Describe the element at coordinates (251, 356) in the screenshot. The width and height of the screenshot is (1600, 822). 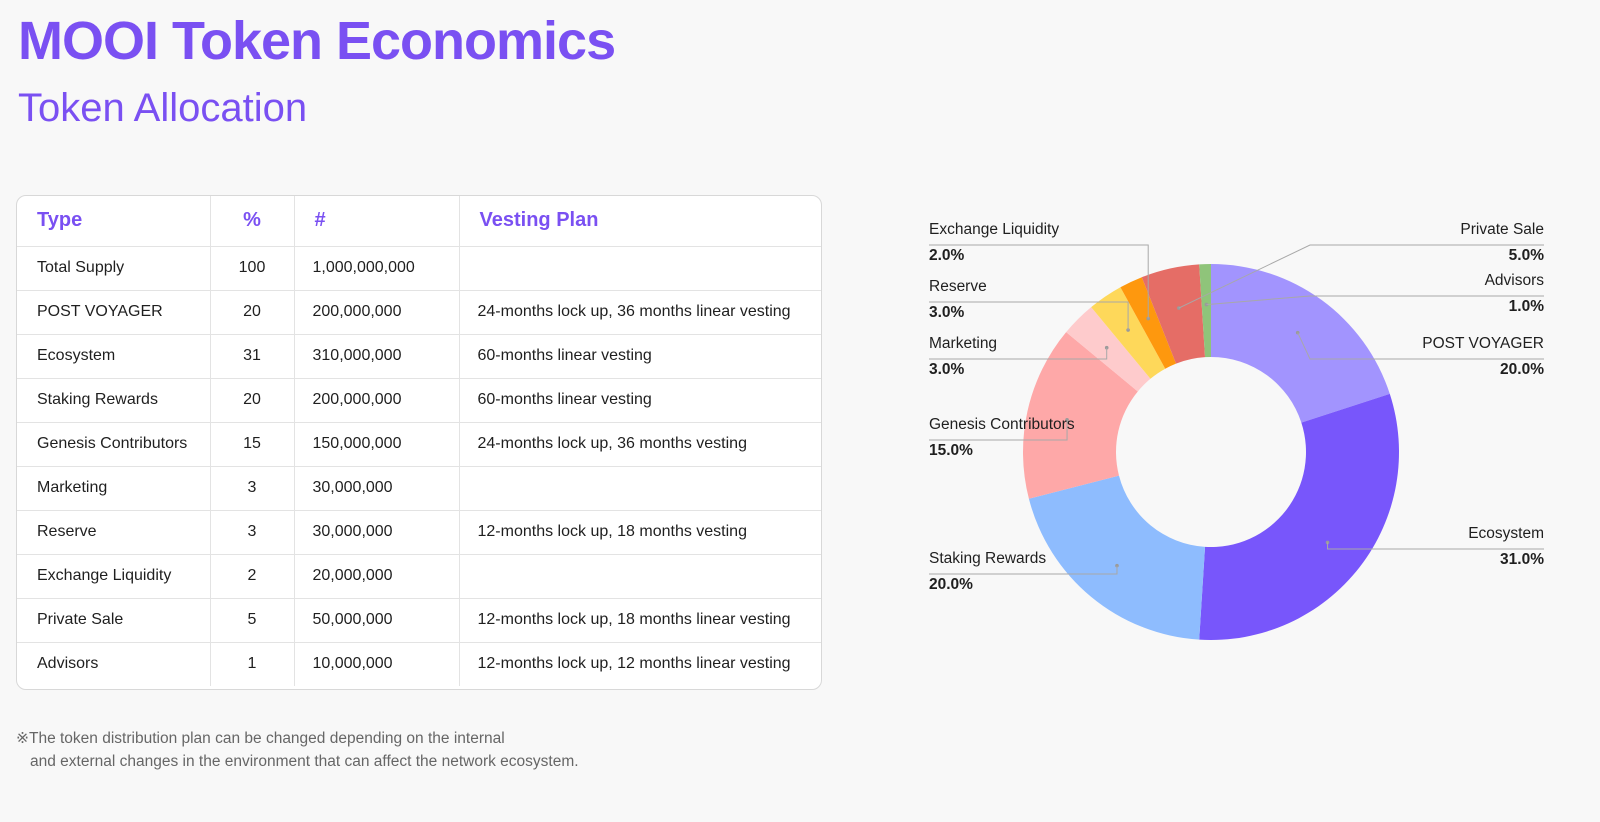
I see `cell-percent: 31` at that location.